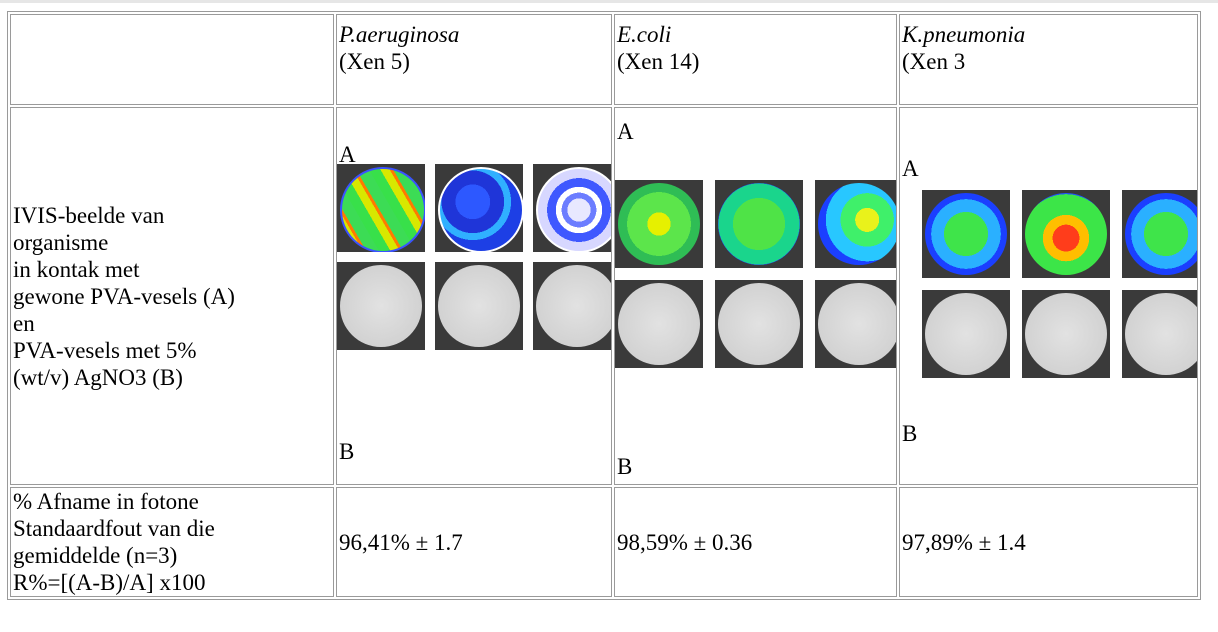 The height and width of the screenshot is (632, 1218). Describe the element at coordinates (755, 542) in the screenshot. I see `value-e-coli: 98,59% ± 0.36` at that location.